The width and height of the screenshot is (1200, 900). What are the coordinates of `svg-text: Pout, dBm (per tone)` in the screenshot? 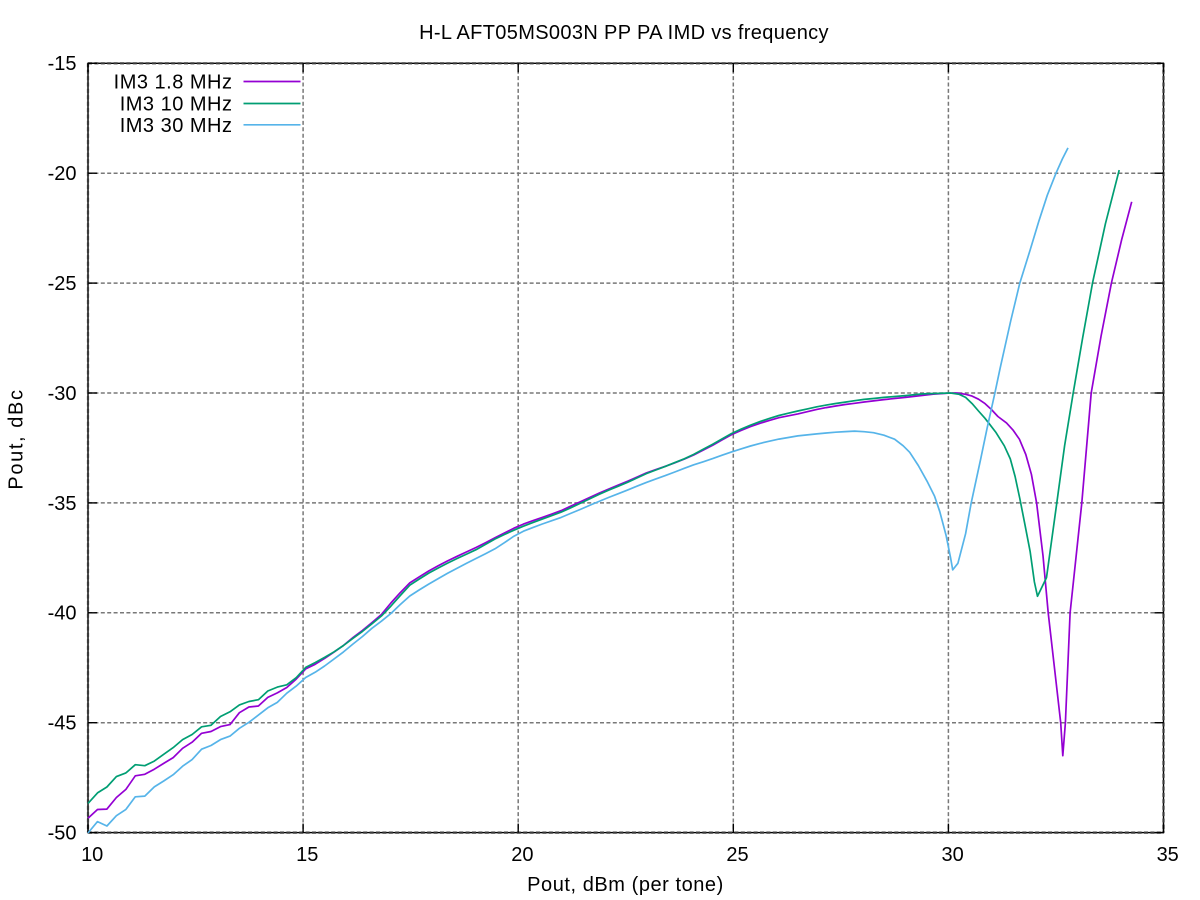 It's located at (625, 885).